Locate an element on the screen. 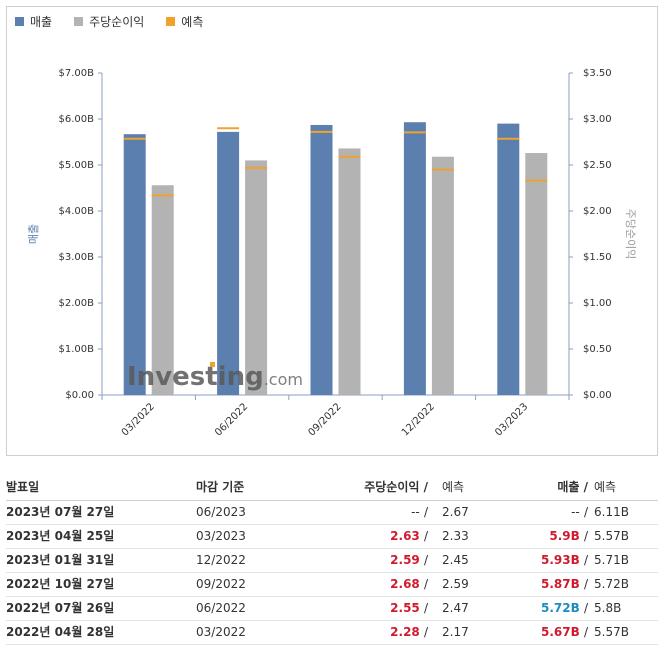 This screenshot has height=650, width=668. cell-eps-value: 2.28 is located at coordinates (405, 632).